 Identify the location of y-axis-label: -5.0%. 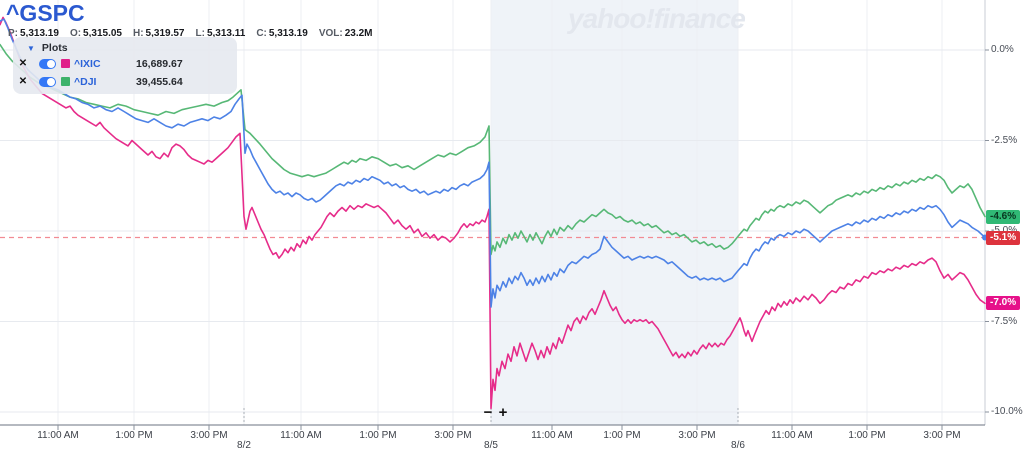
(1004, 230).